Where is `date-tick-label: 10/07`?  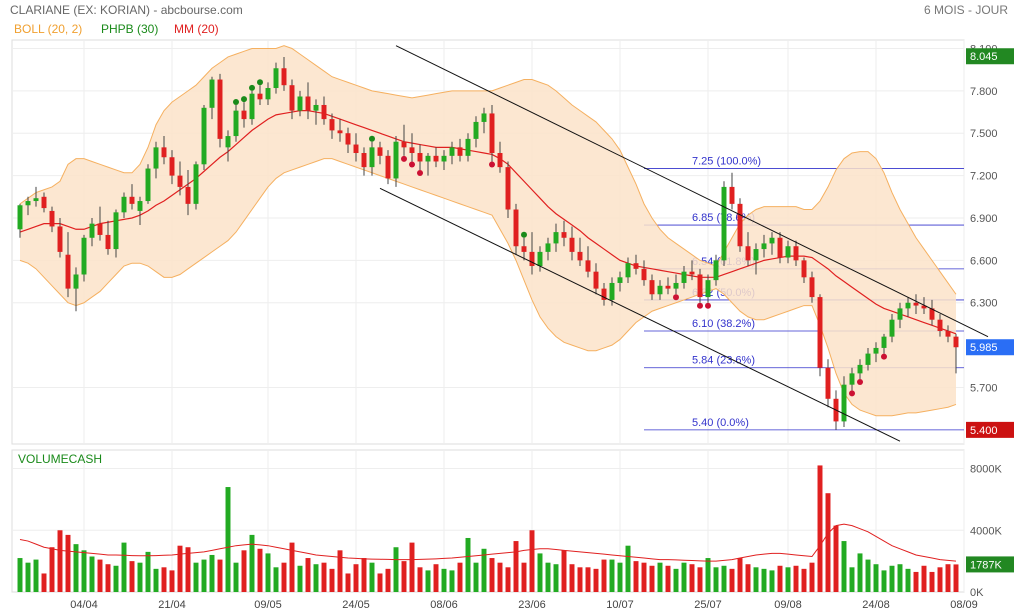
date-tick-label: 10/07 is located at coordinates (620, 605).